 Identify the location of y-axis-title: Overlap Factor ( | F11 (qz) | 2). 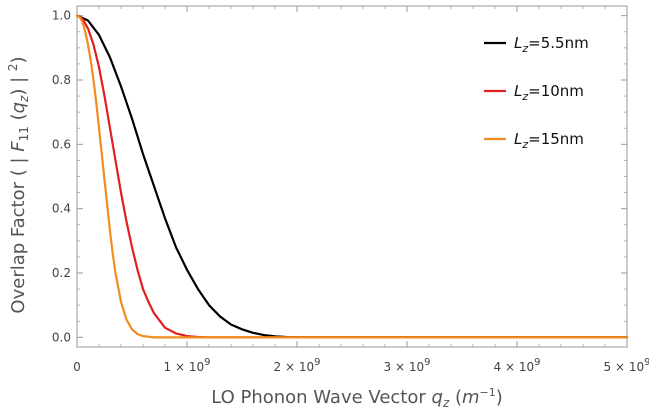
(18, 184).